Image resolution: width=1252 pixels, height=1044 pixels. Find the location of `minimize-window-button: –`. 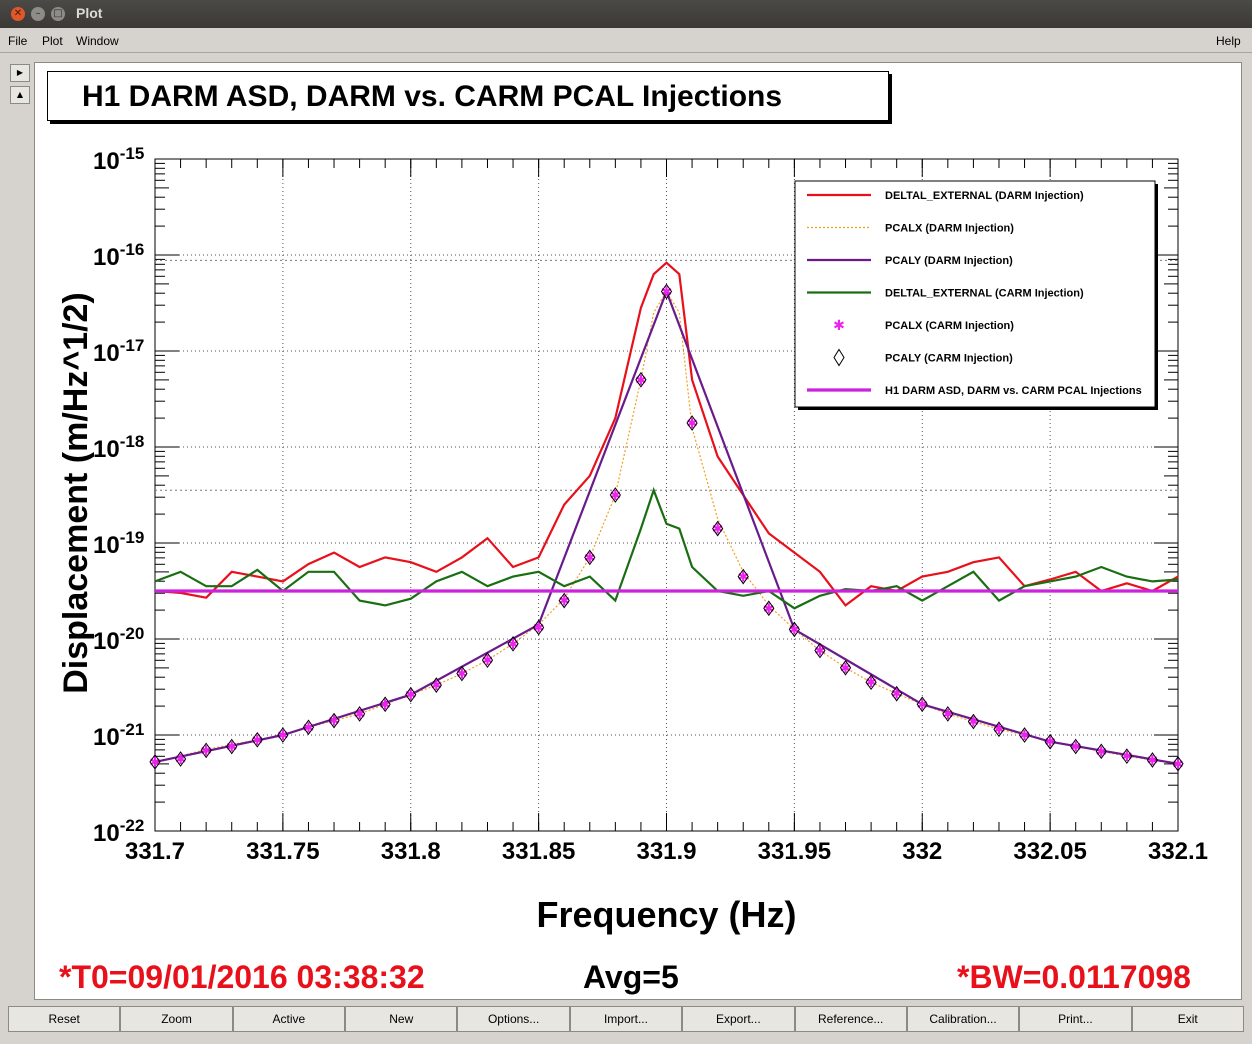

minimize-window-button: – is located at coordinates (38, 14).